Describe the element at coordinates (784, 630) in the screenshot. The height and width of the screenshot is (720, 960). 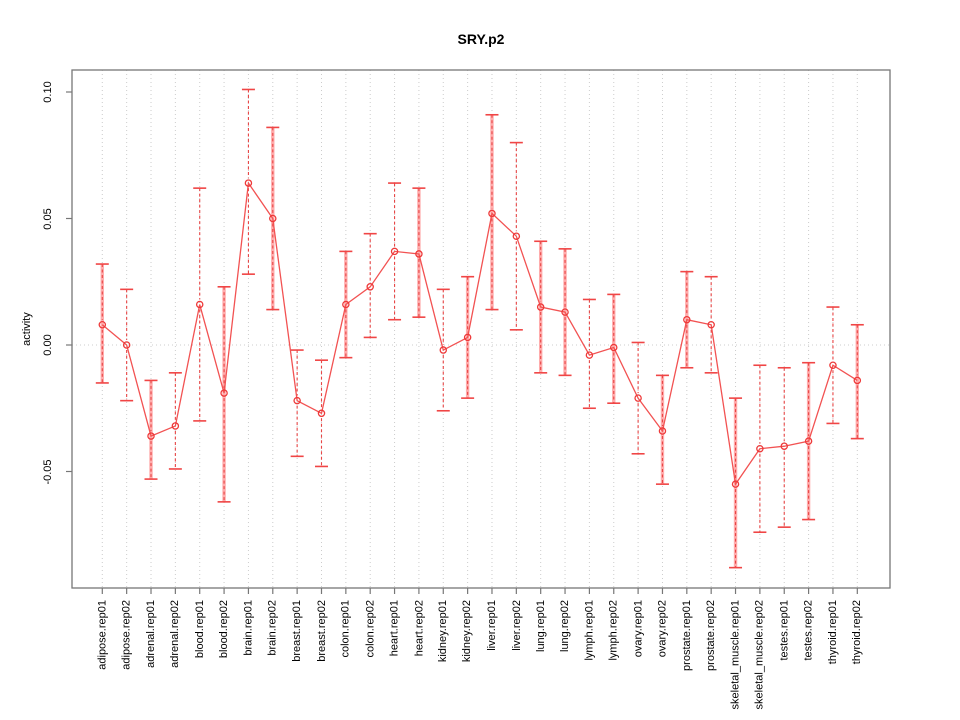
I see `x-tick-label: testes.rep01` at that location.